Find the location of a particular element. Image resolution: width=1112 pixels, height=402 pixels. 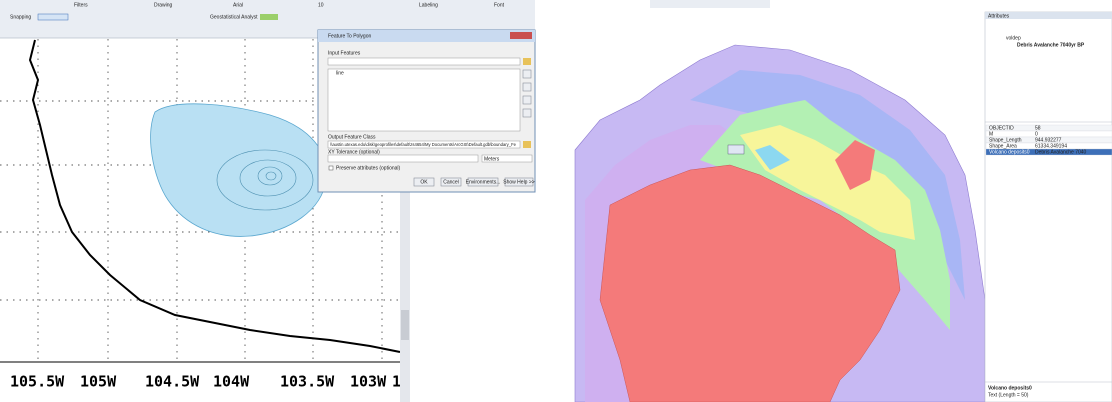

dialog-title: Feature To Polygon is located at coordinates (349, 36).